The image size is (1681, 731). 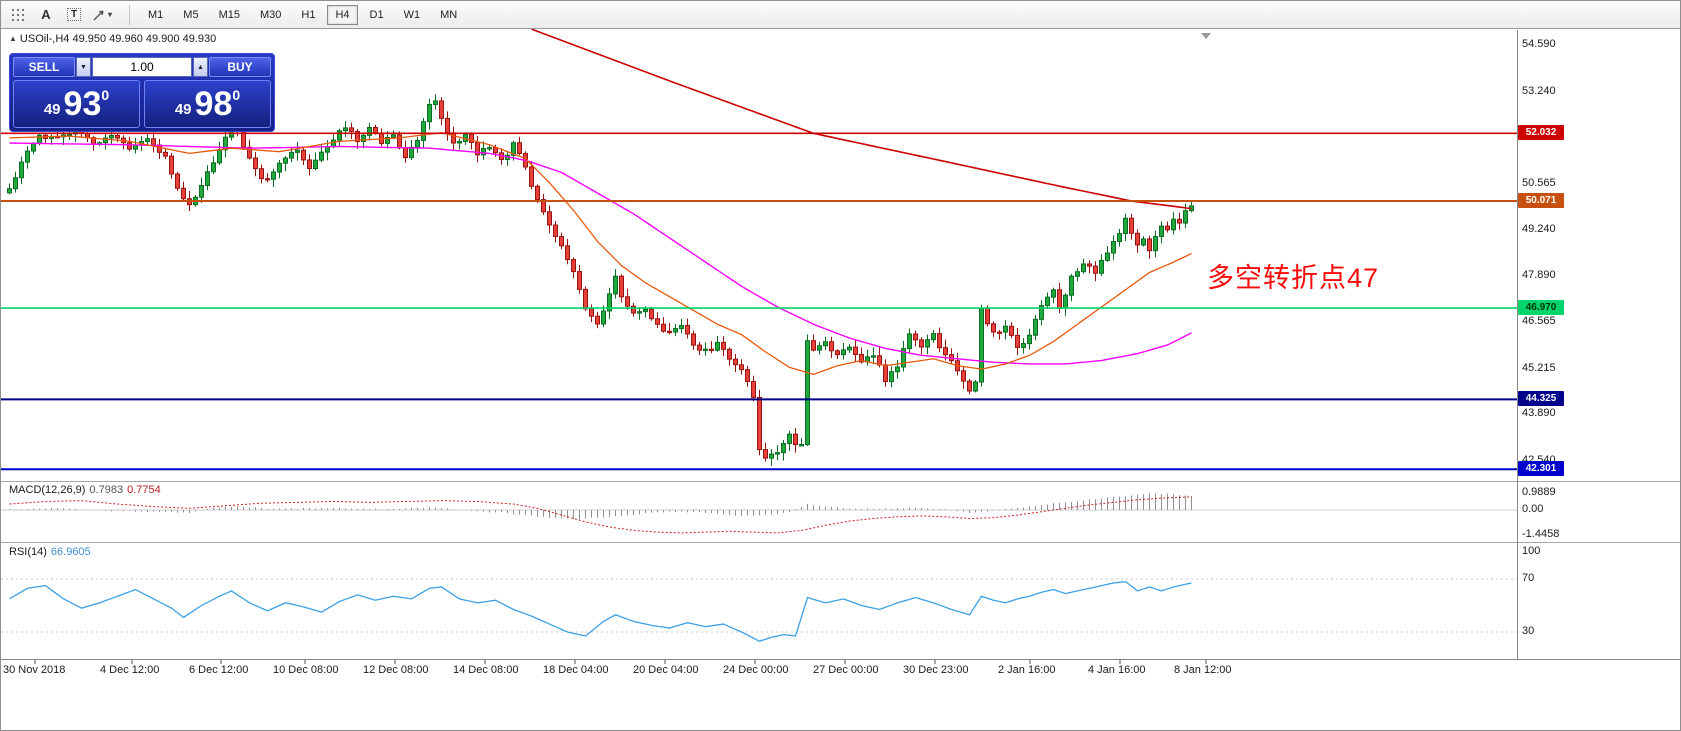 I want to click on grid-dots-icon, so click(x=18, y=15).